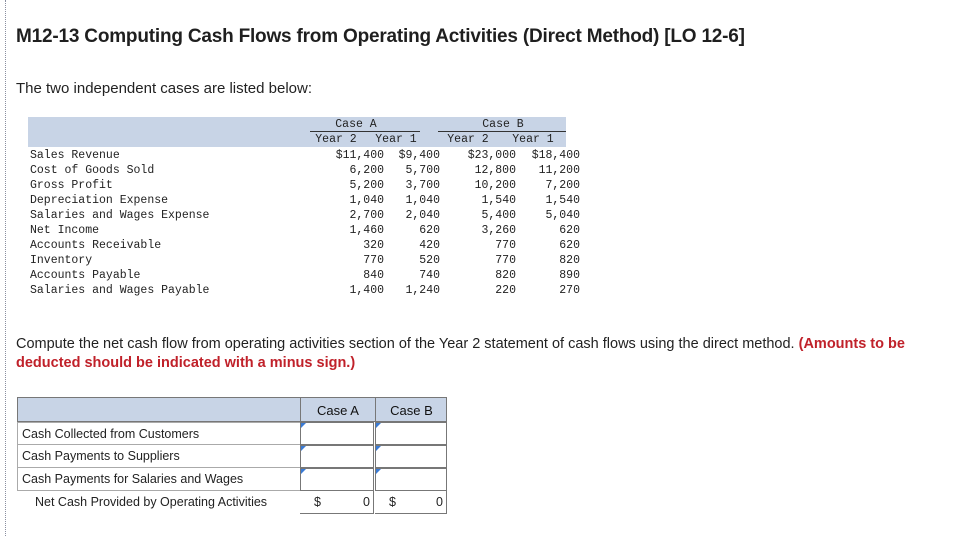 The height and width of the screenshot is (536, 971). I want to click on data-cell-b1: 11,200, so click(559, 170).